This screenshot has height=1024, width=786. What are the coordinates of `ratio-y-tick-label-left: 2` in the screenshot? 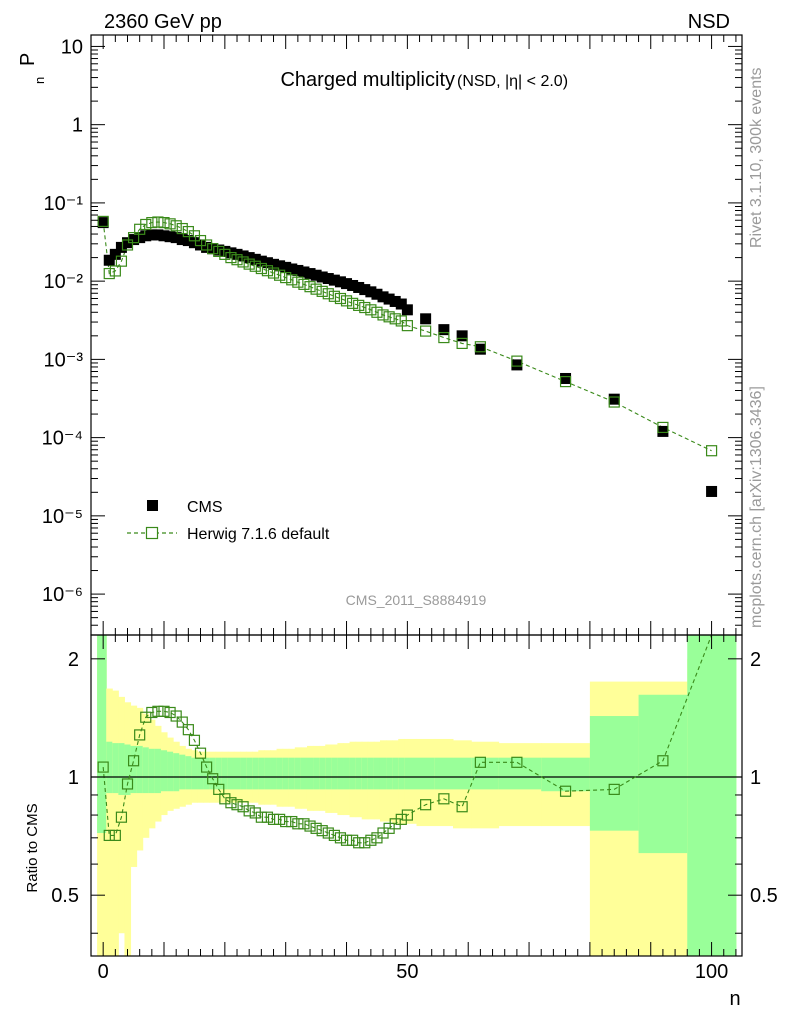 It's located at (73, 660).